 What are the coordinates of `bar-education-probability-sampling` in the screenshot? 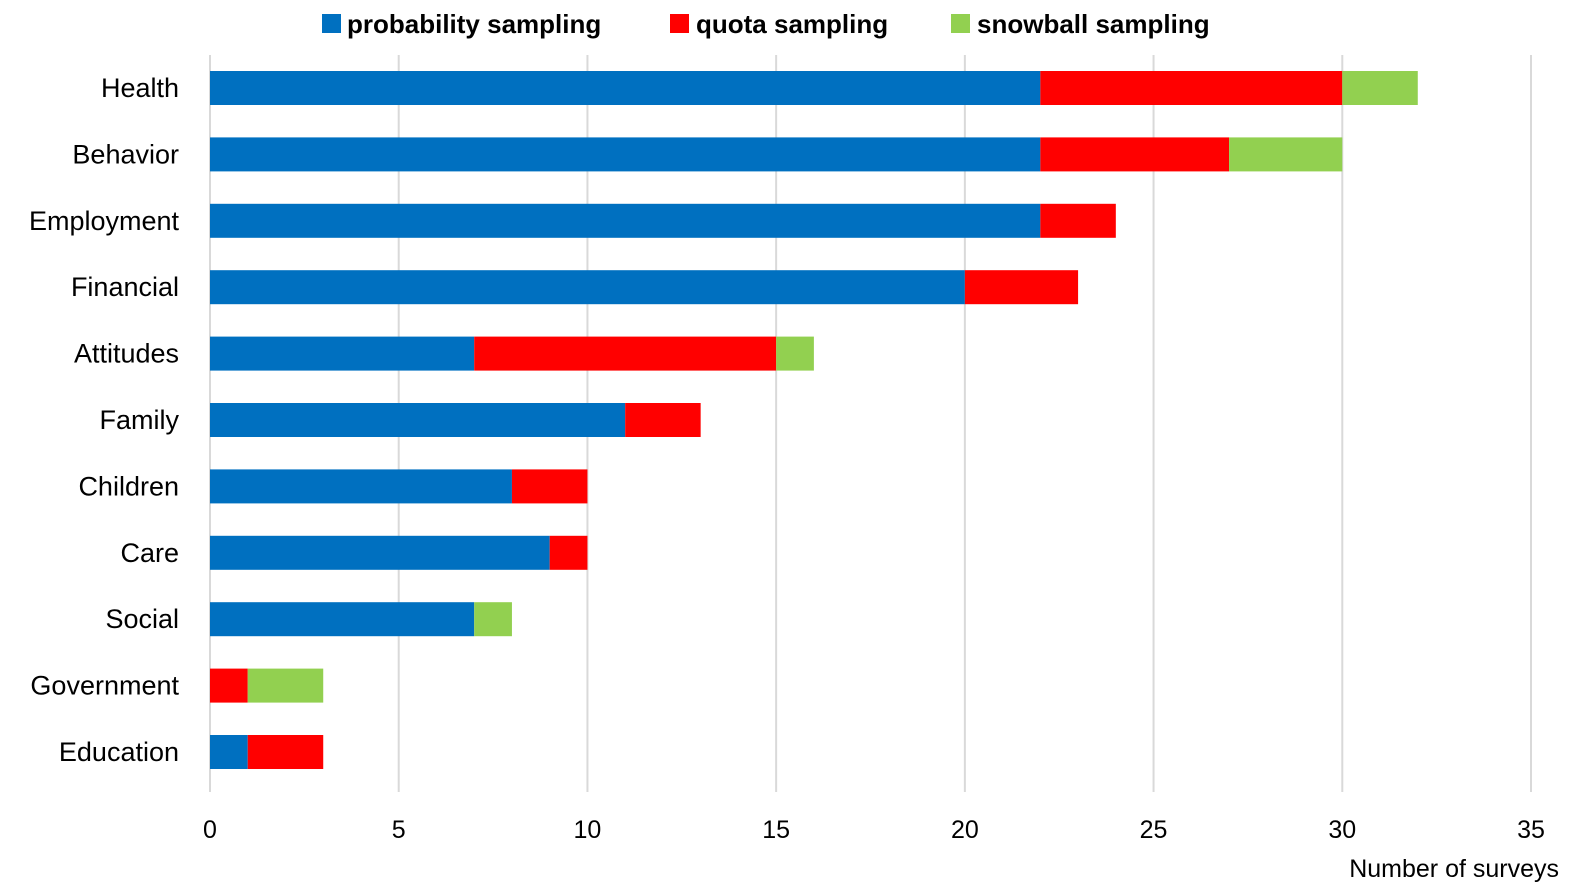 It's located at (229, 752).